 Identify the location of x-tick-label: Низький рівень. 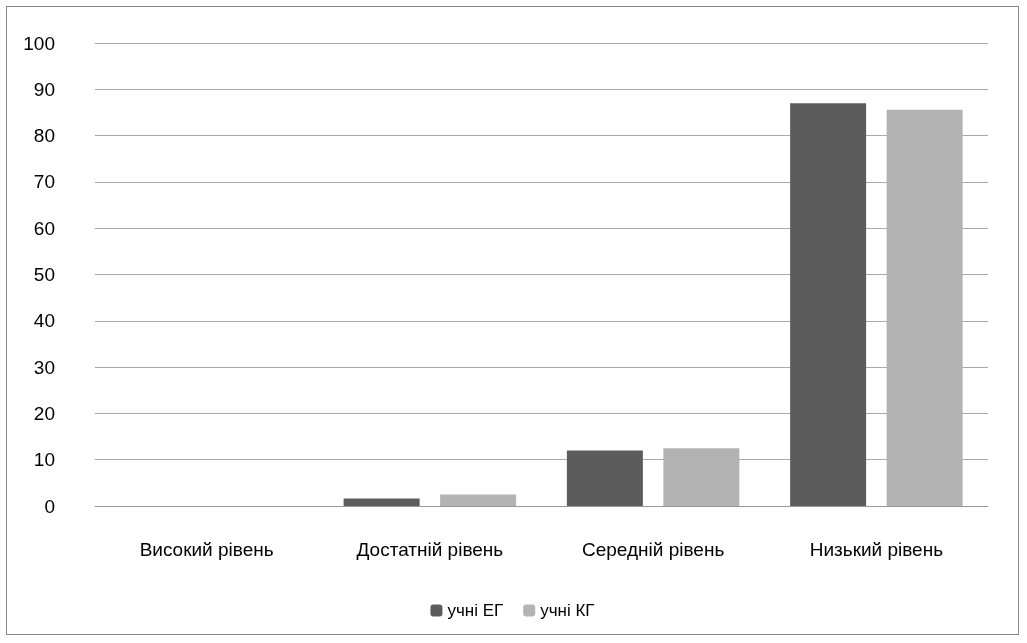
(876, 549).